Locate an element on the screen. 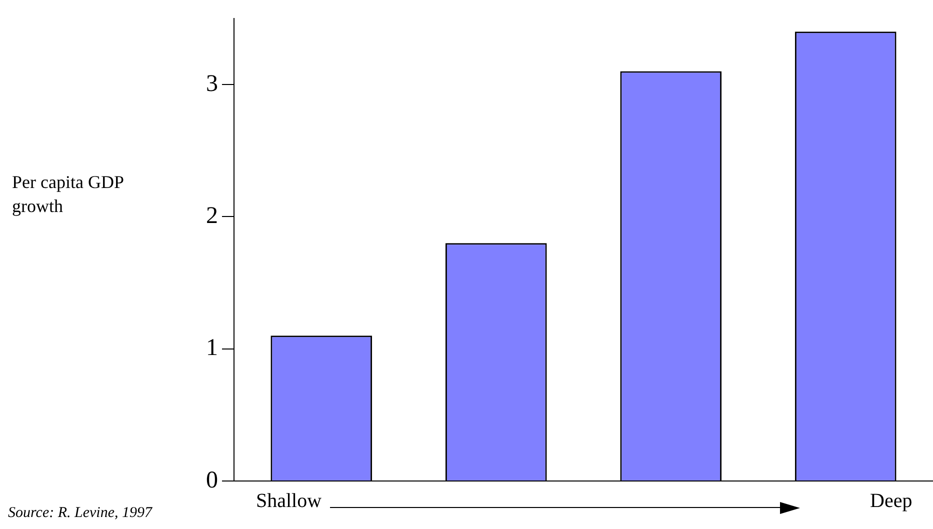  y-tick-label: 3 is located at coordinates (212, 83).